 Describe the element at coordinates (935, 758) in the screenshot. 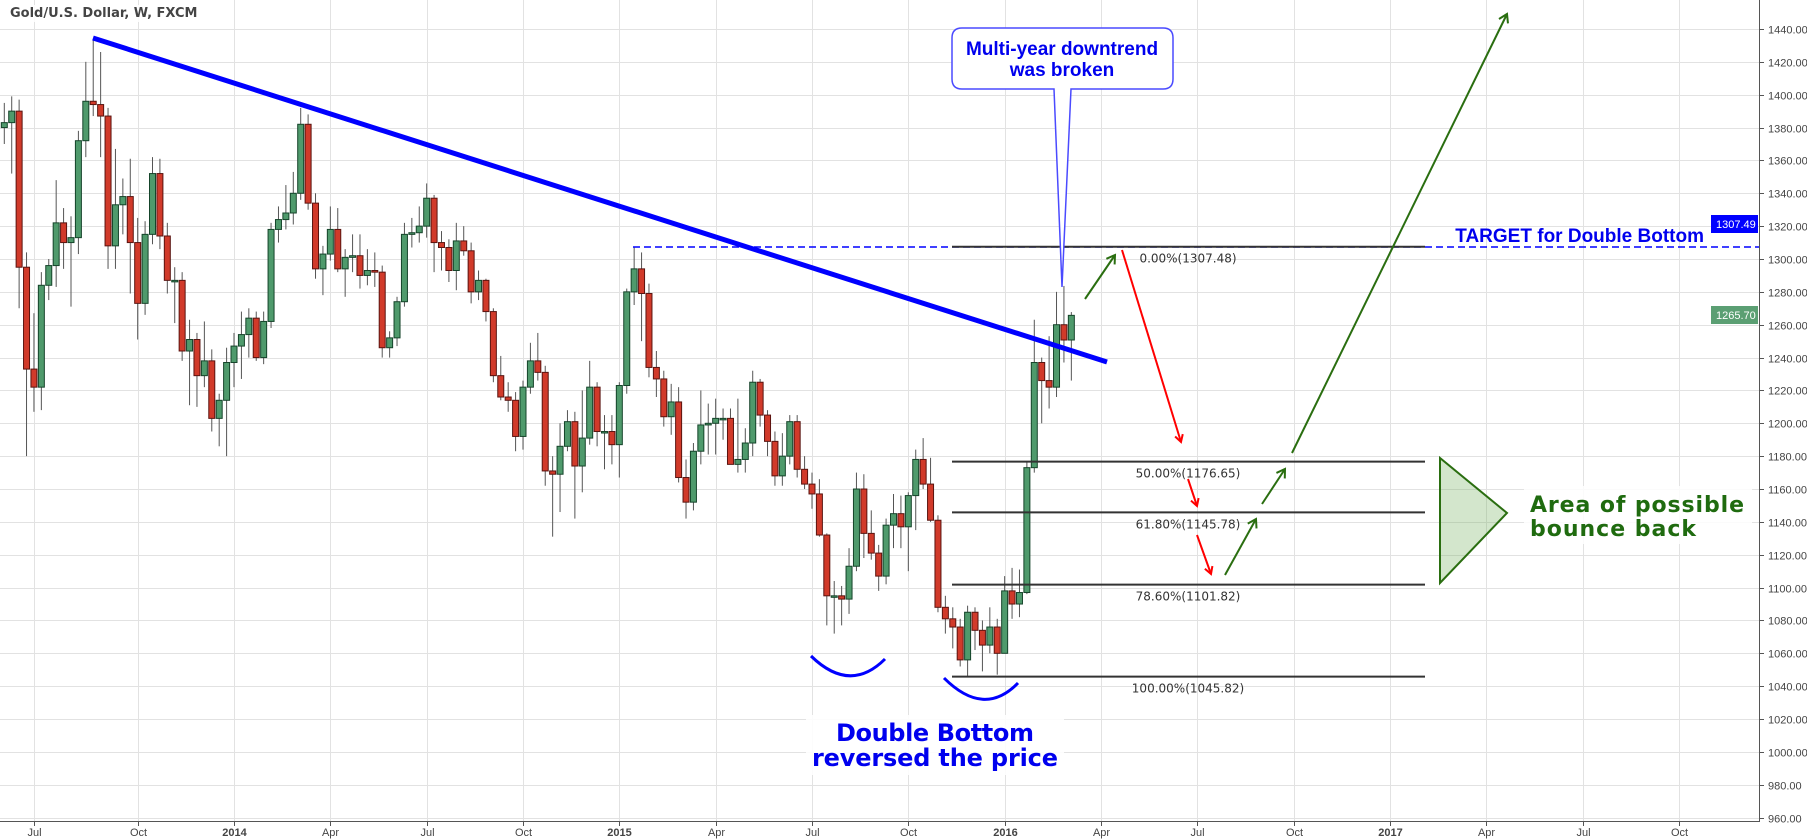

I see `double-bottom-line-2: reversed the price` at that location.